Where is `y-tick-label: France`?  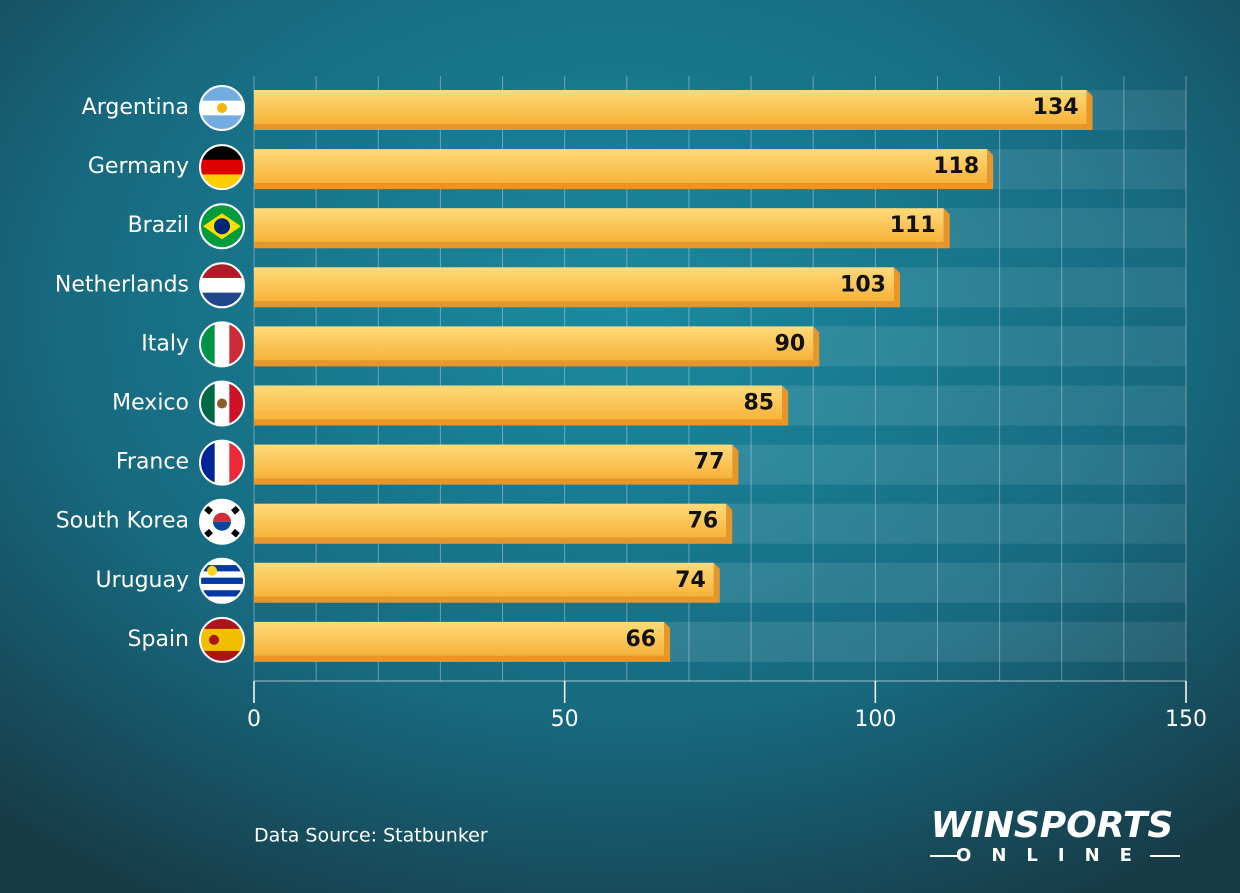 y-tick-label: France is located at coordinates (152, 462).